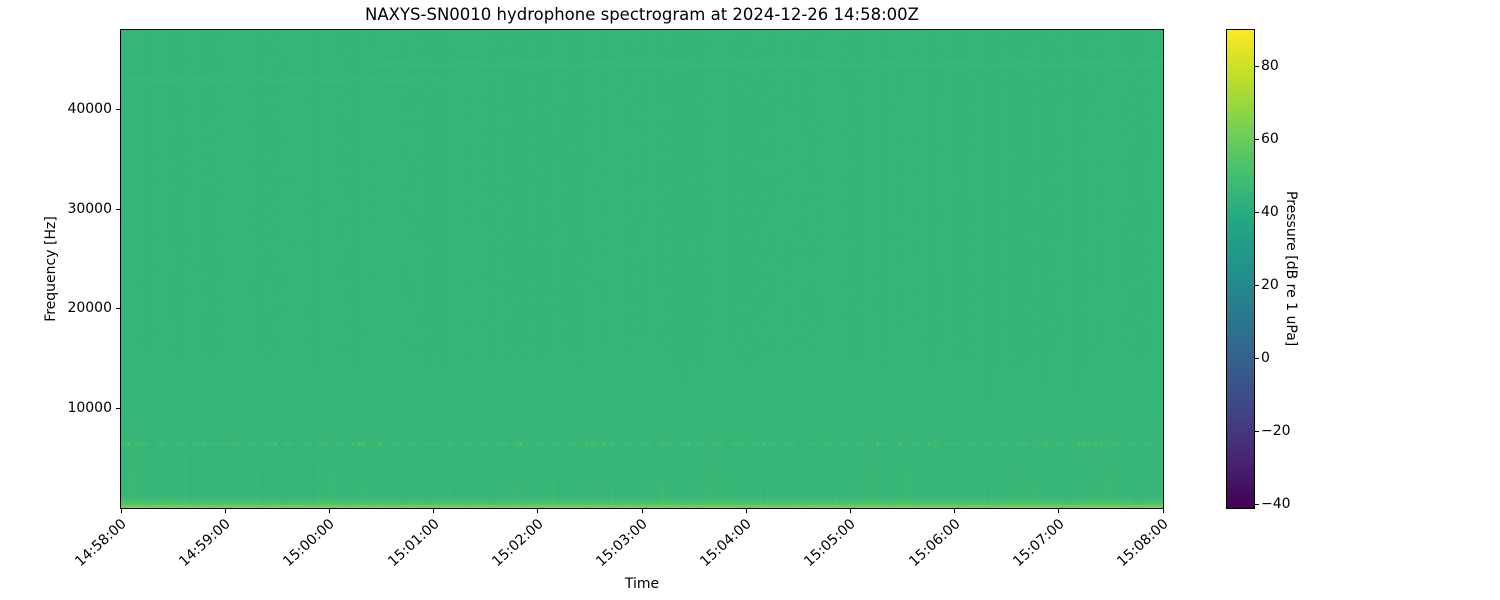  What do you see at coordinates (51, 269) in the screenshot?
I see `y-axis-label: Frequency [Hz]` at bounding box center [51, 269].